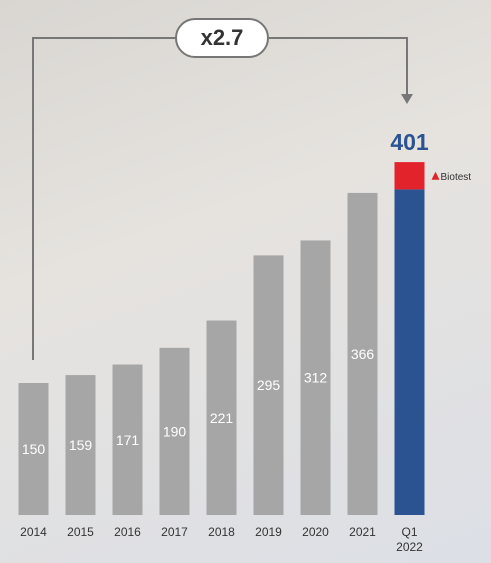 This screenshot has height=563, width=491. I want to click on legend-icon, so click(435, 175).